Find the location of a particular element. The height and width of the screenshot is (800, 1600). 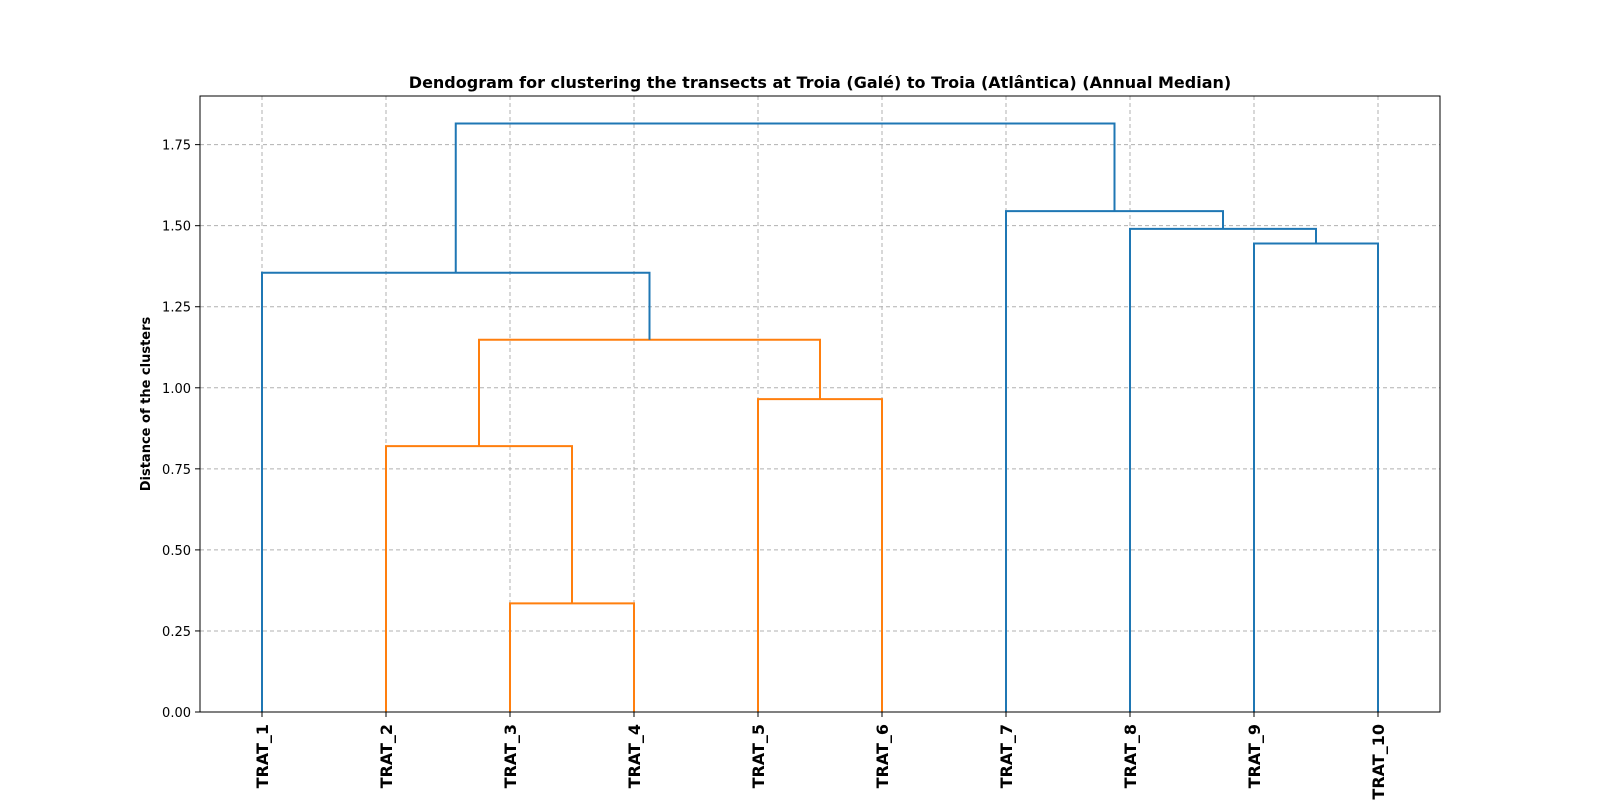

x-tick-label: TRAT_6 is located at coordinates (882, 756).